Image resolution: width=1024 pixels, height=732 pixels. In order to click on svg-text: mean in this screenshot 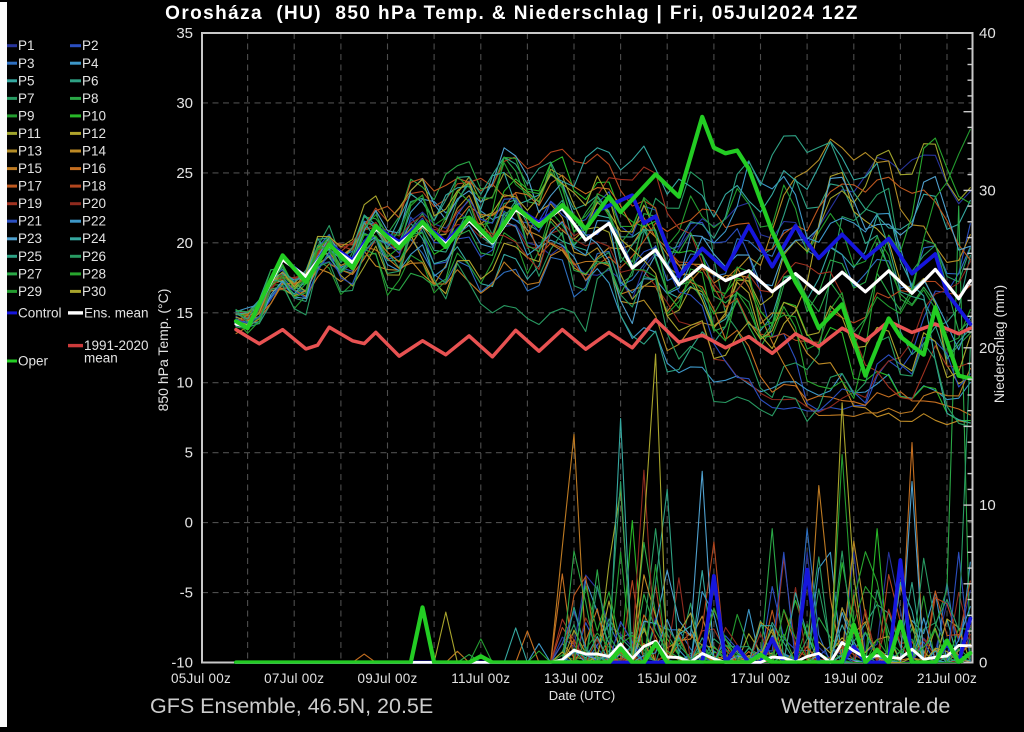, I will do `click(101, 358)`.